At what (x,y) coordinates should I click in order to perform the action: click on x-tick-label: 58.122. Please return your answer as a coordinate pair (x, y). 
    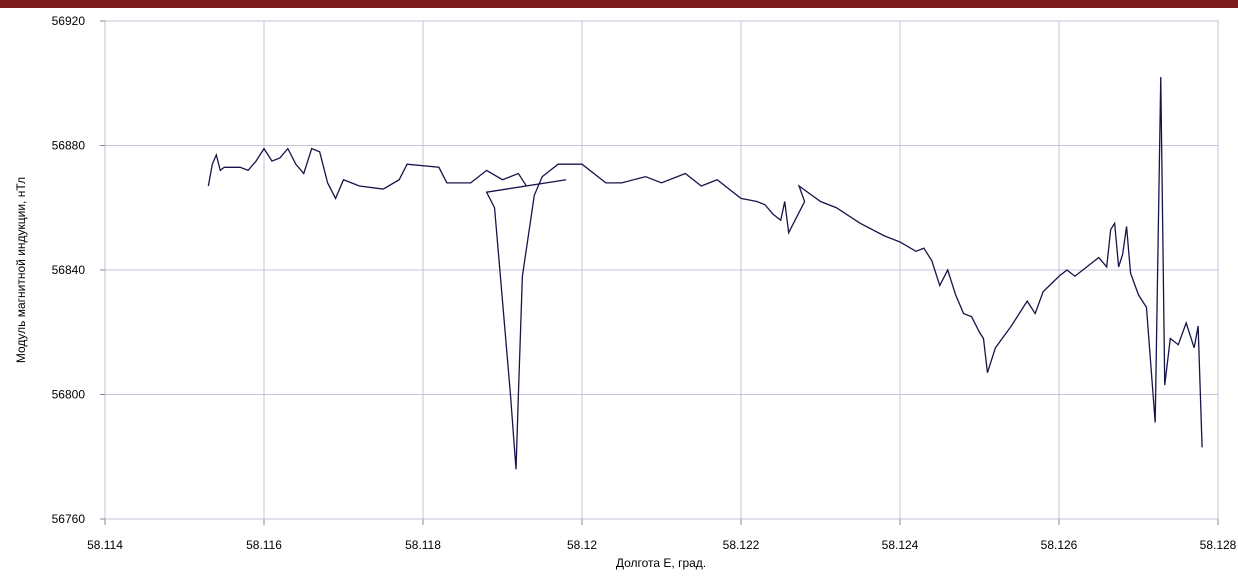
    Looking at the image, I should click on (741, 545).